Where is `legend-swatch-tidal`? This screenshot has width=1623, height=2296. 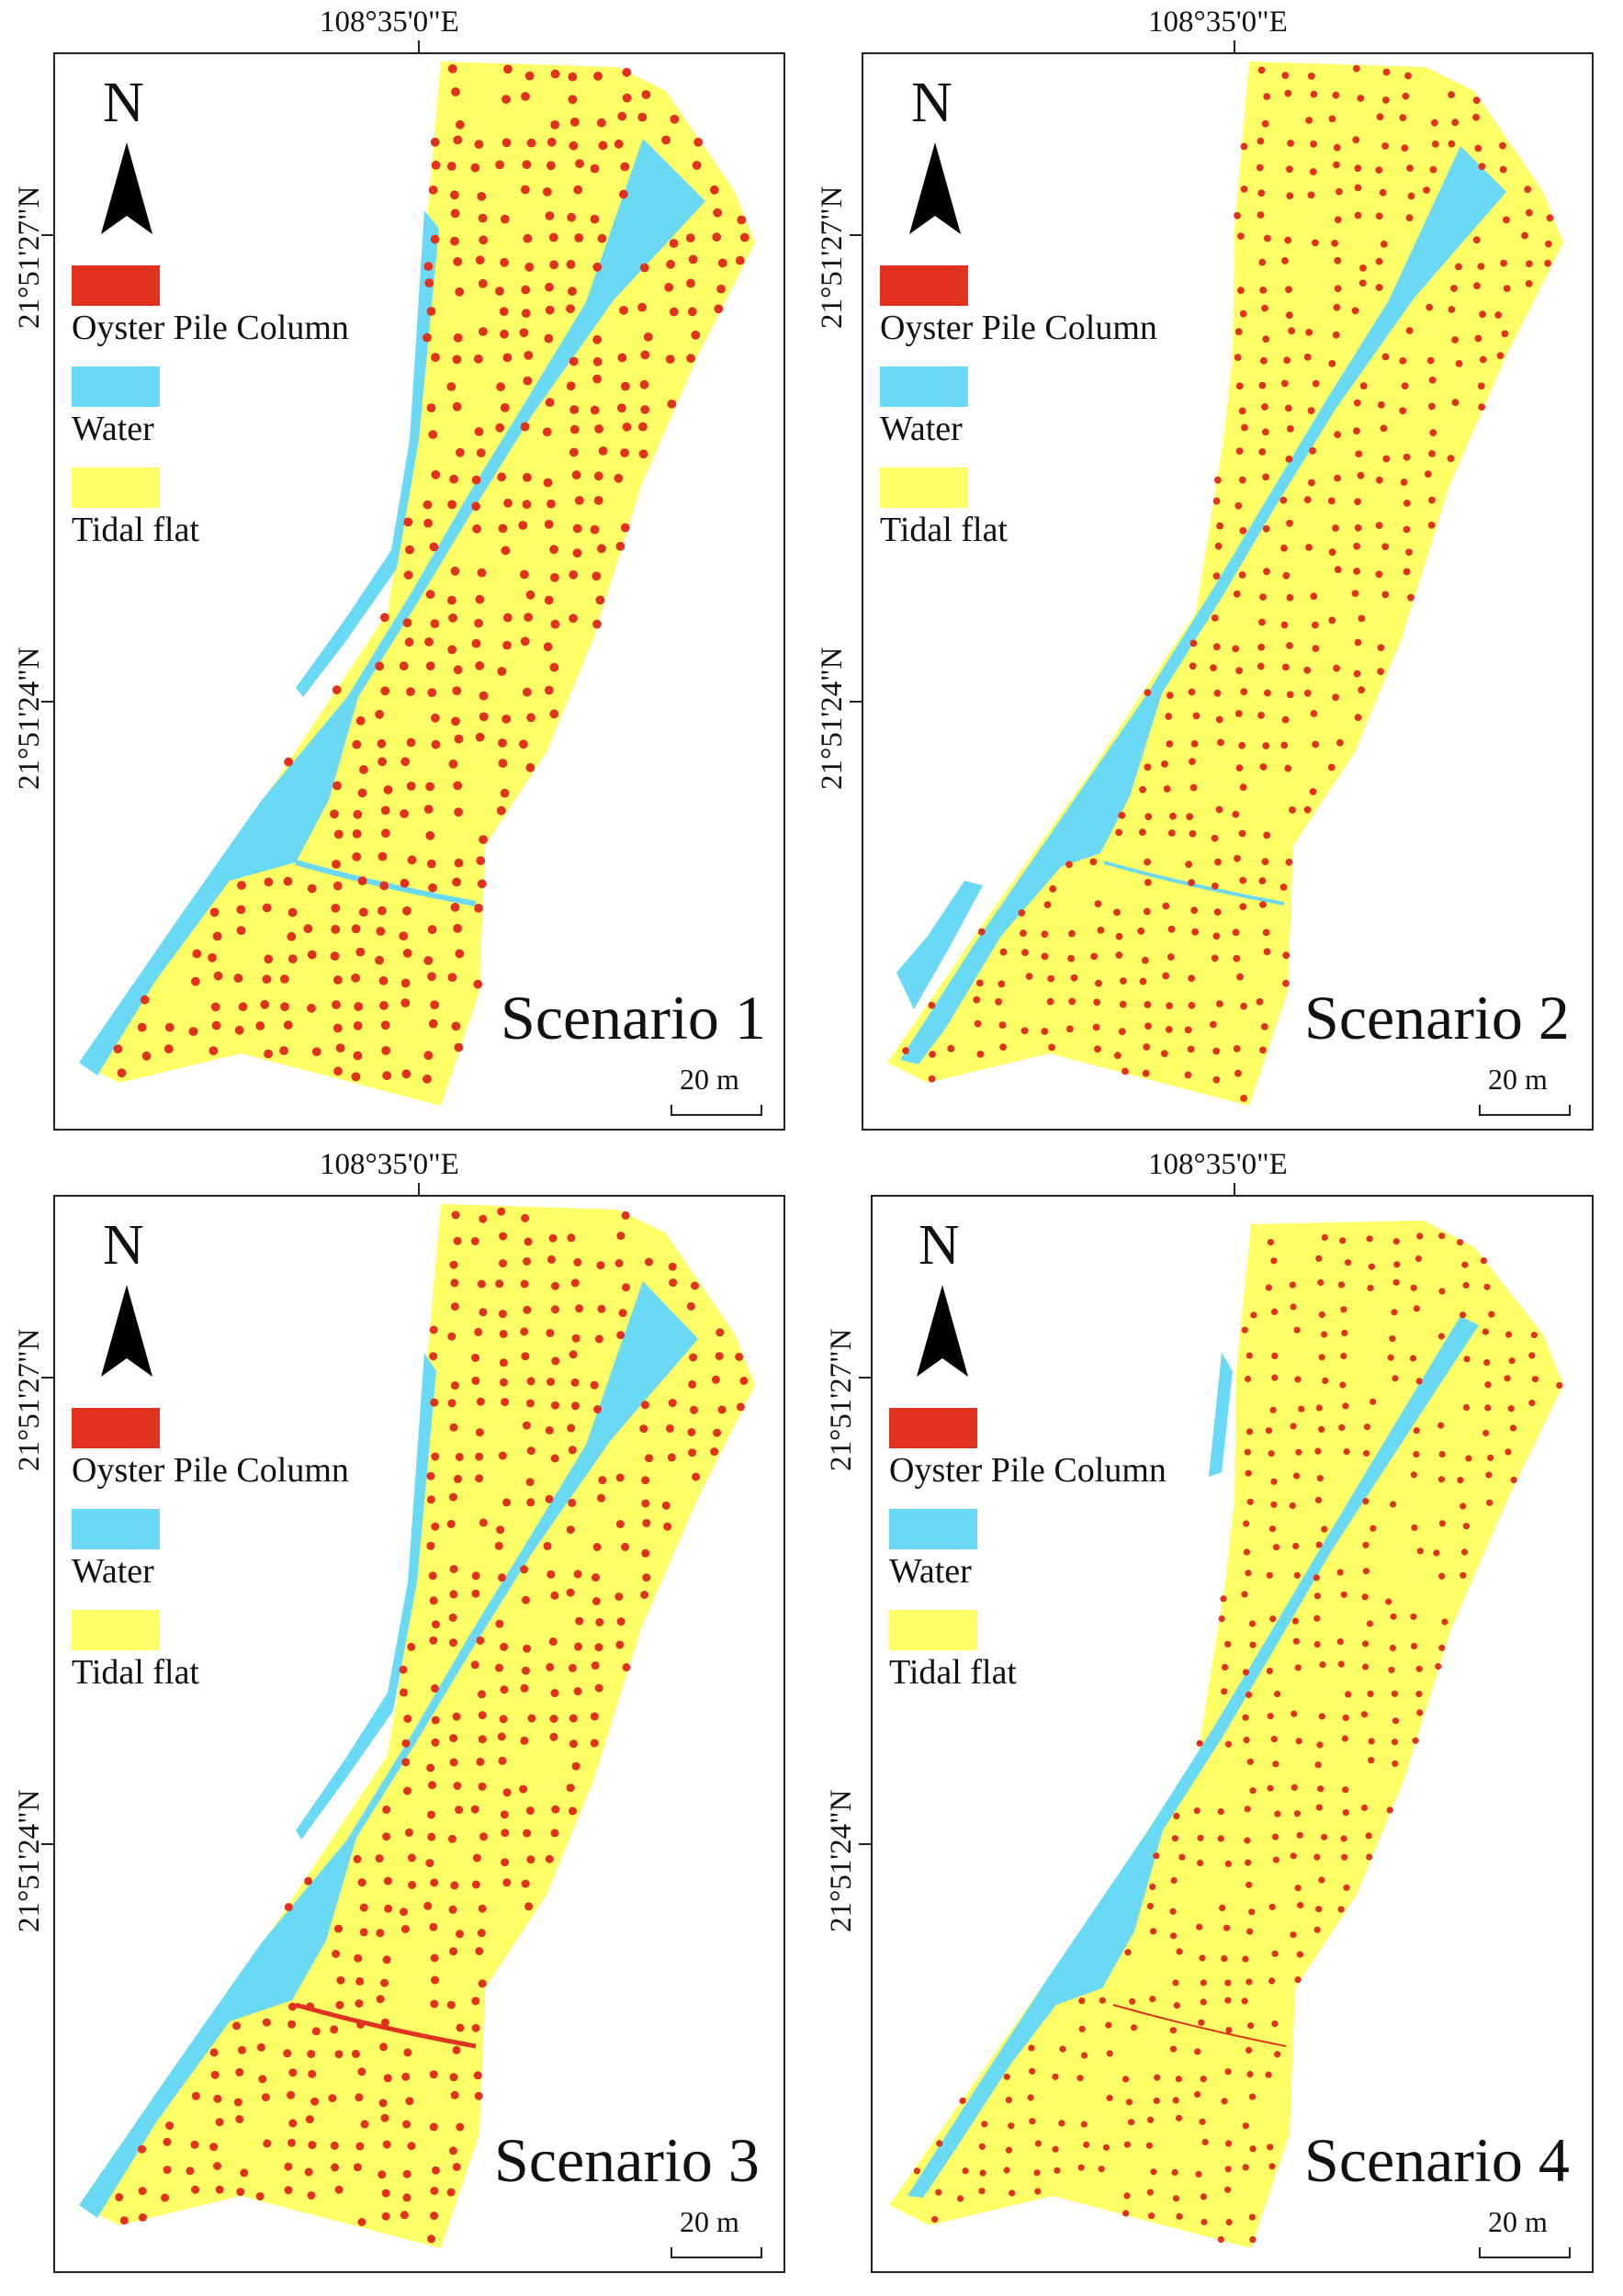 legend-swatch-tidal is located at coordinates (116, 488).